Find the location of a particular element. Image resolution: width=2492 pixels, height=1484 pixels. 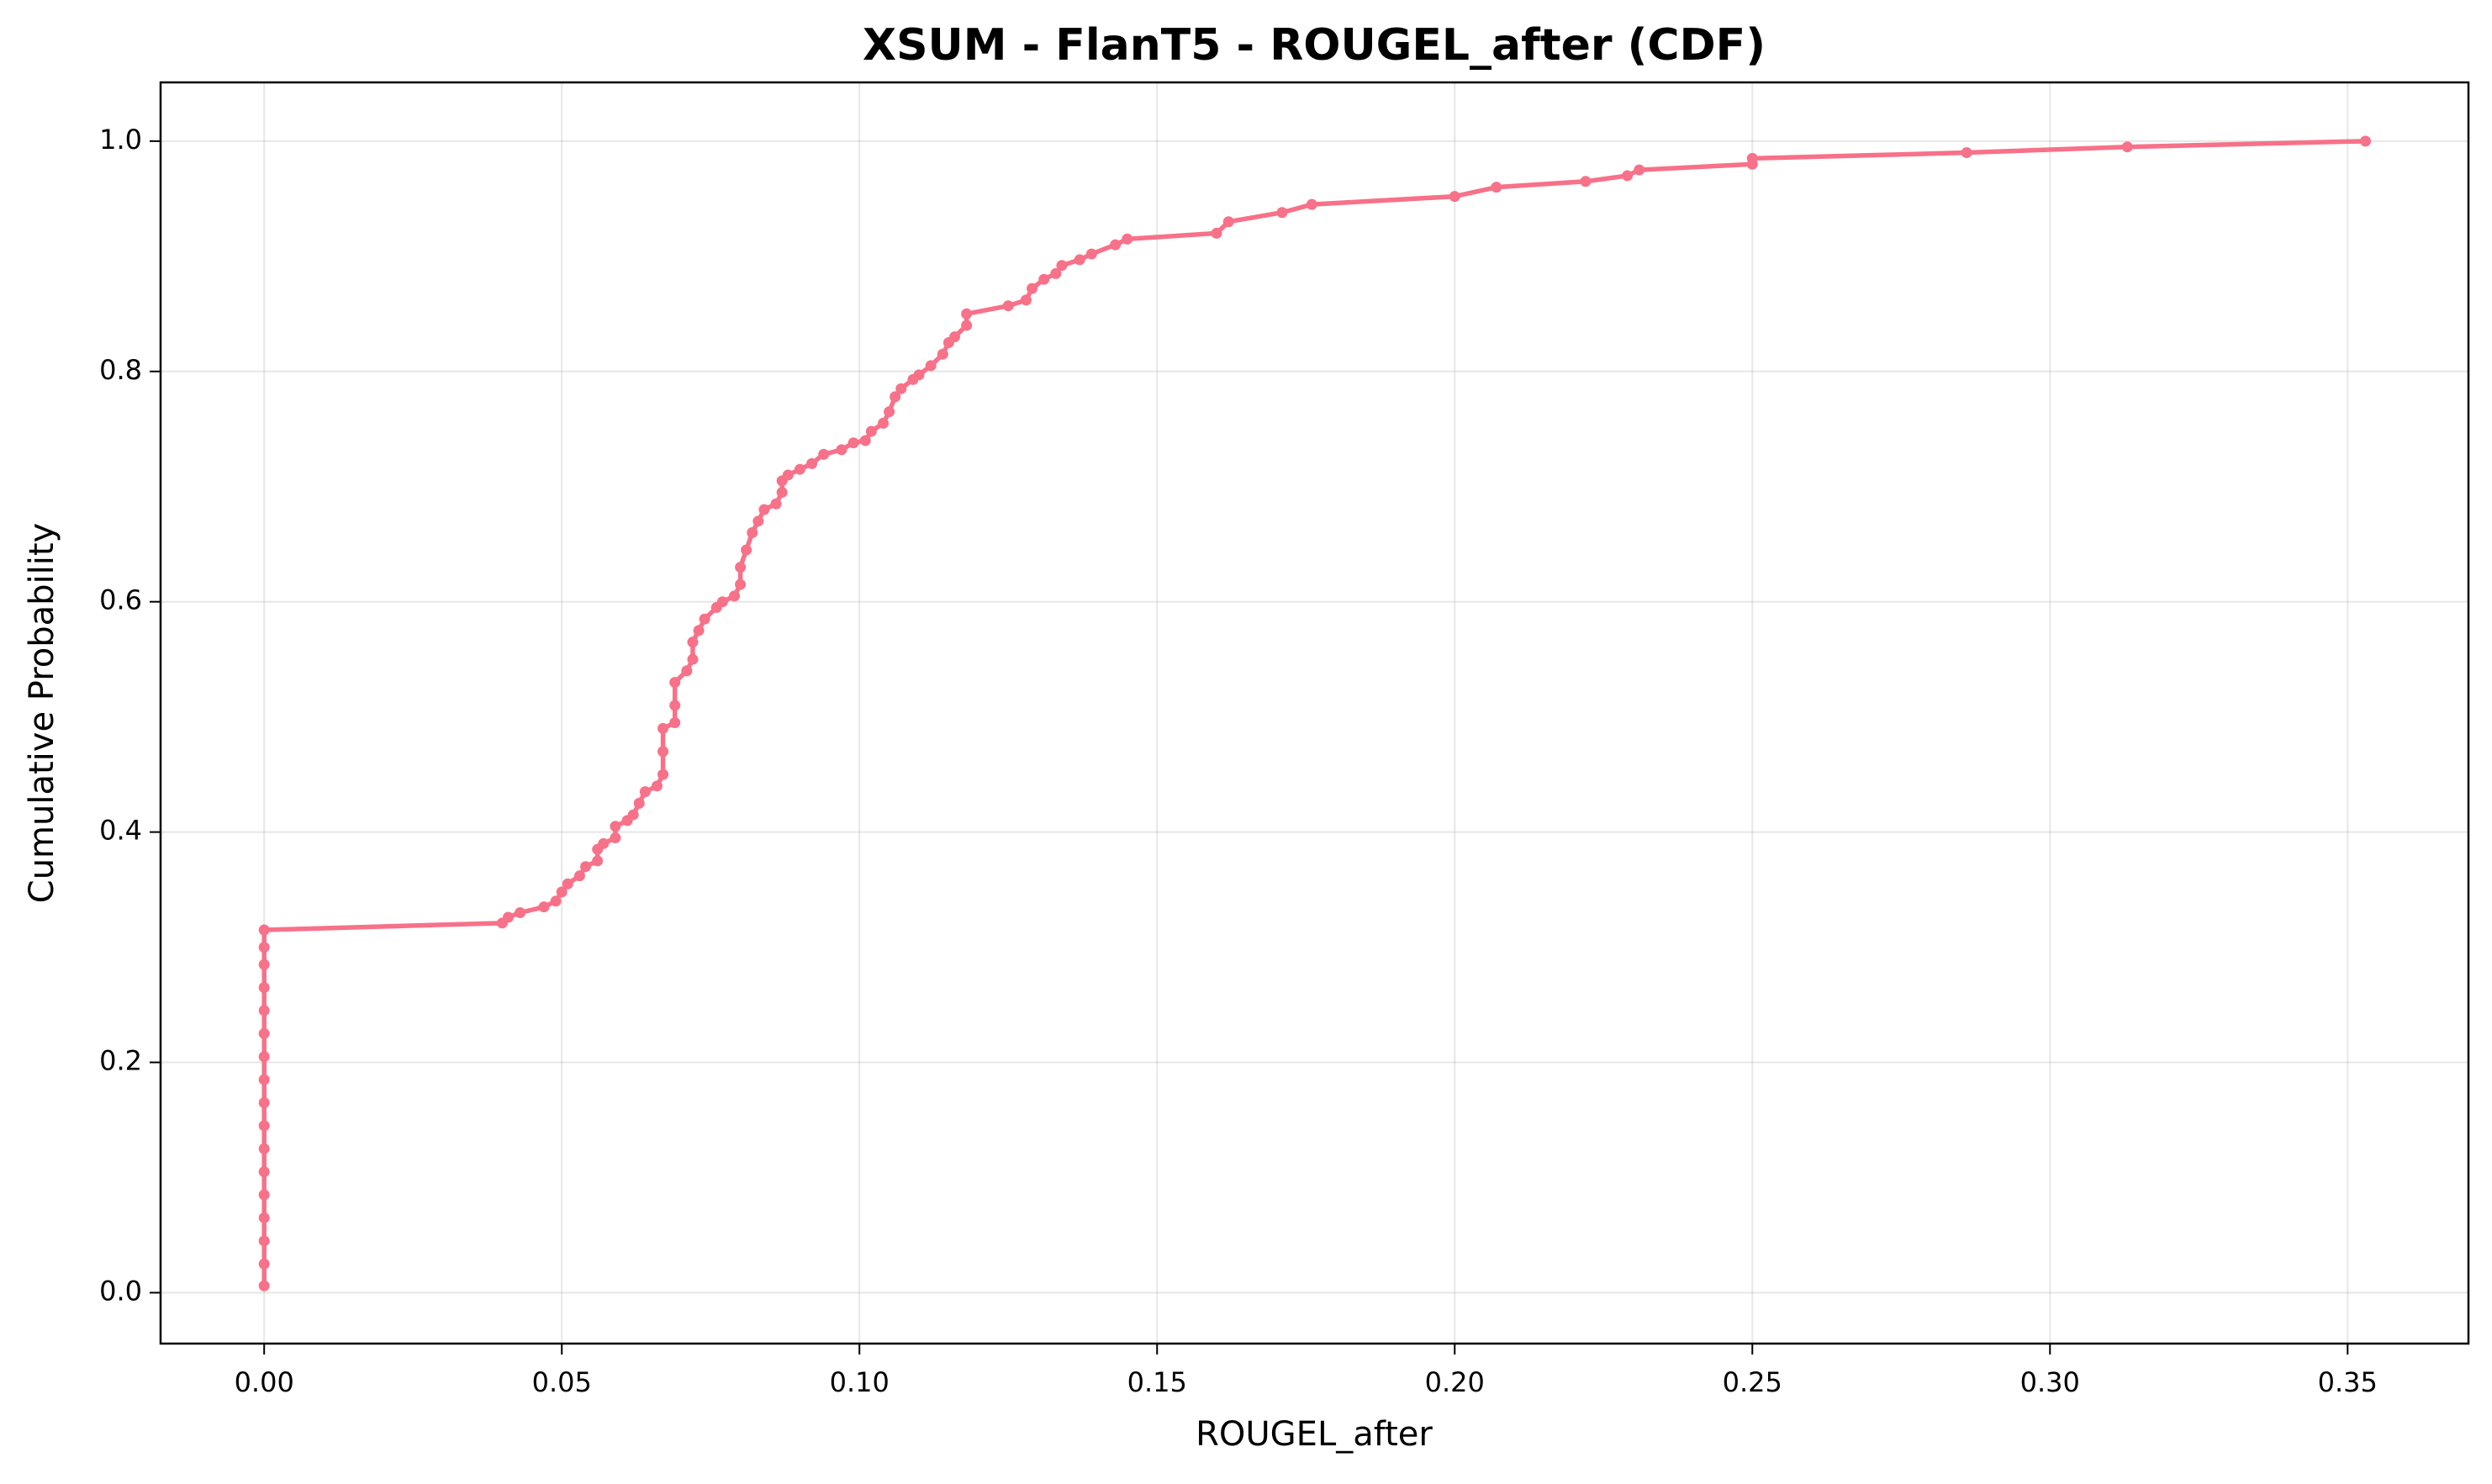

x-tick-label: 0.35 is located at coordinates (2348, 1382).